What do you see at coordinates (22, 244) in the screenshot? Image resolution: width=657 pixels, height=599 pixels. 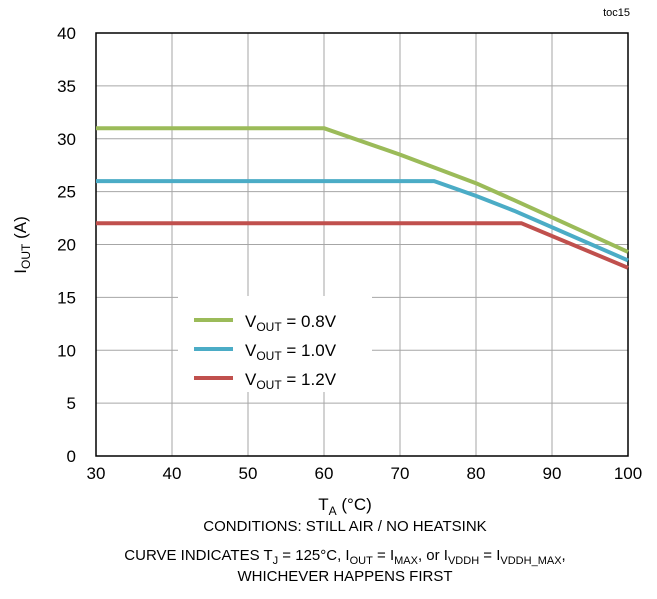 I see `y-axis-title: IOUT (A)` at bounding box center [22, 244].